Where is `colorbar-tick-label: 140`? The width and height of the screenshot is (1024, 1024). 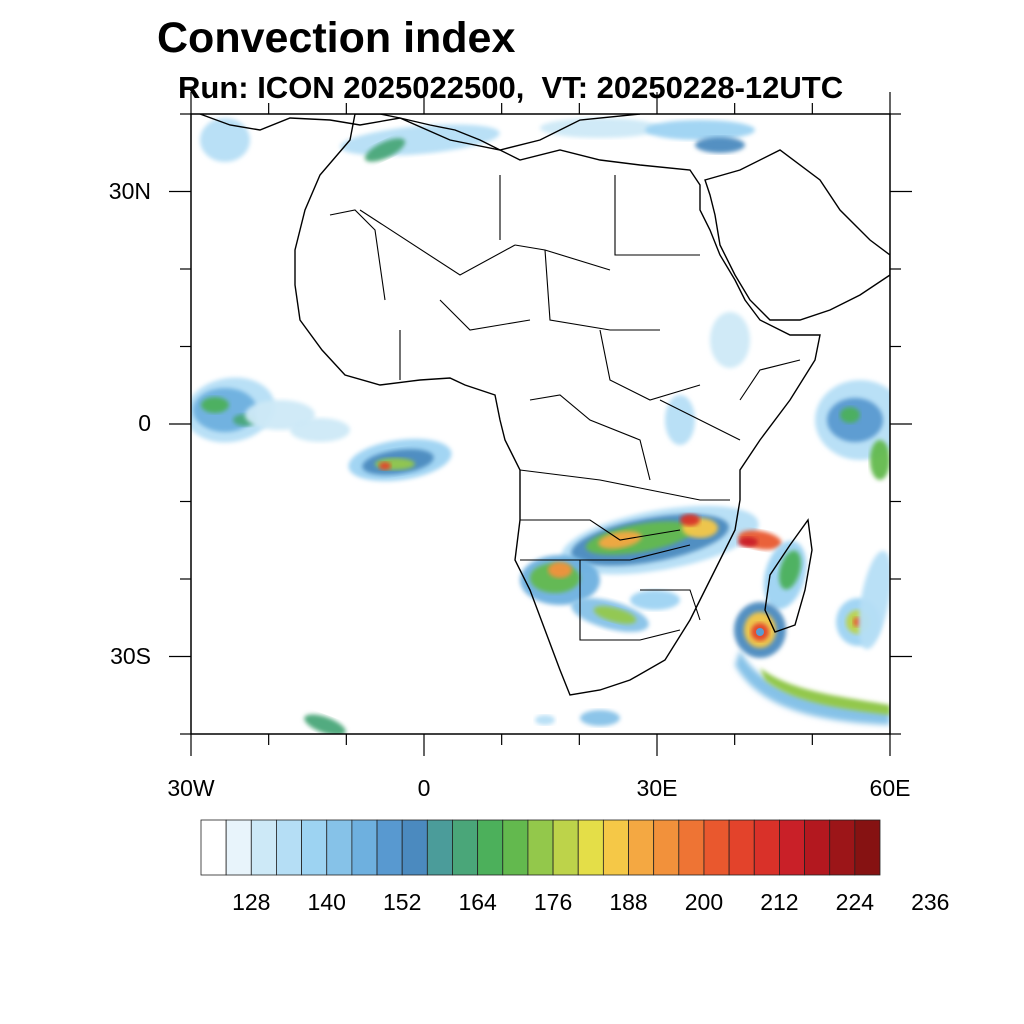
colorbar-tick-label: 140 is located at coordinates (326, 902).